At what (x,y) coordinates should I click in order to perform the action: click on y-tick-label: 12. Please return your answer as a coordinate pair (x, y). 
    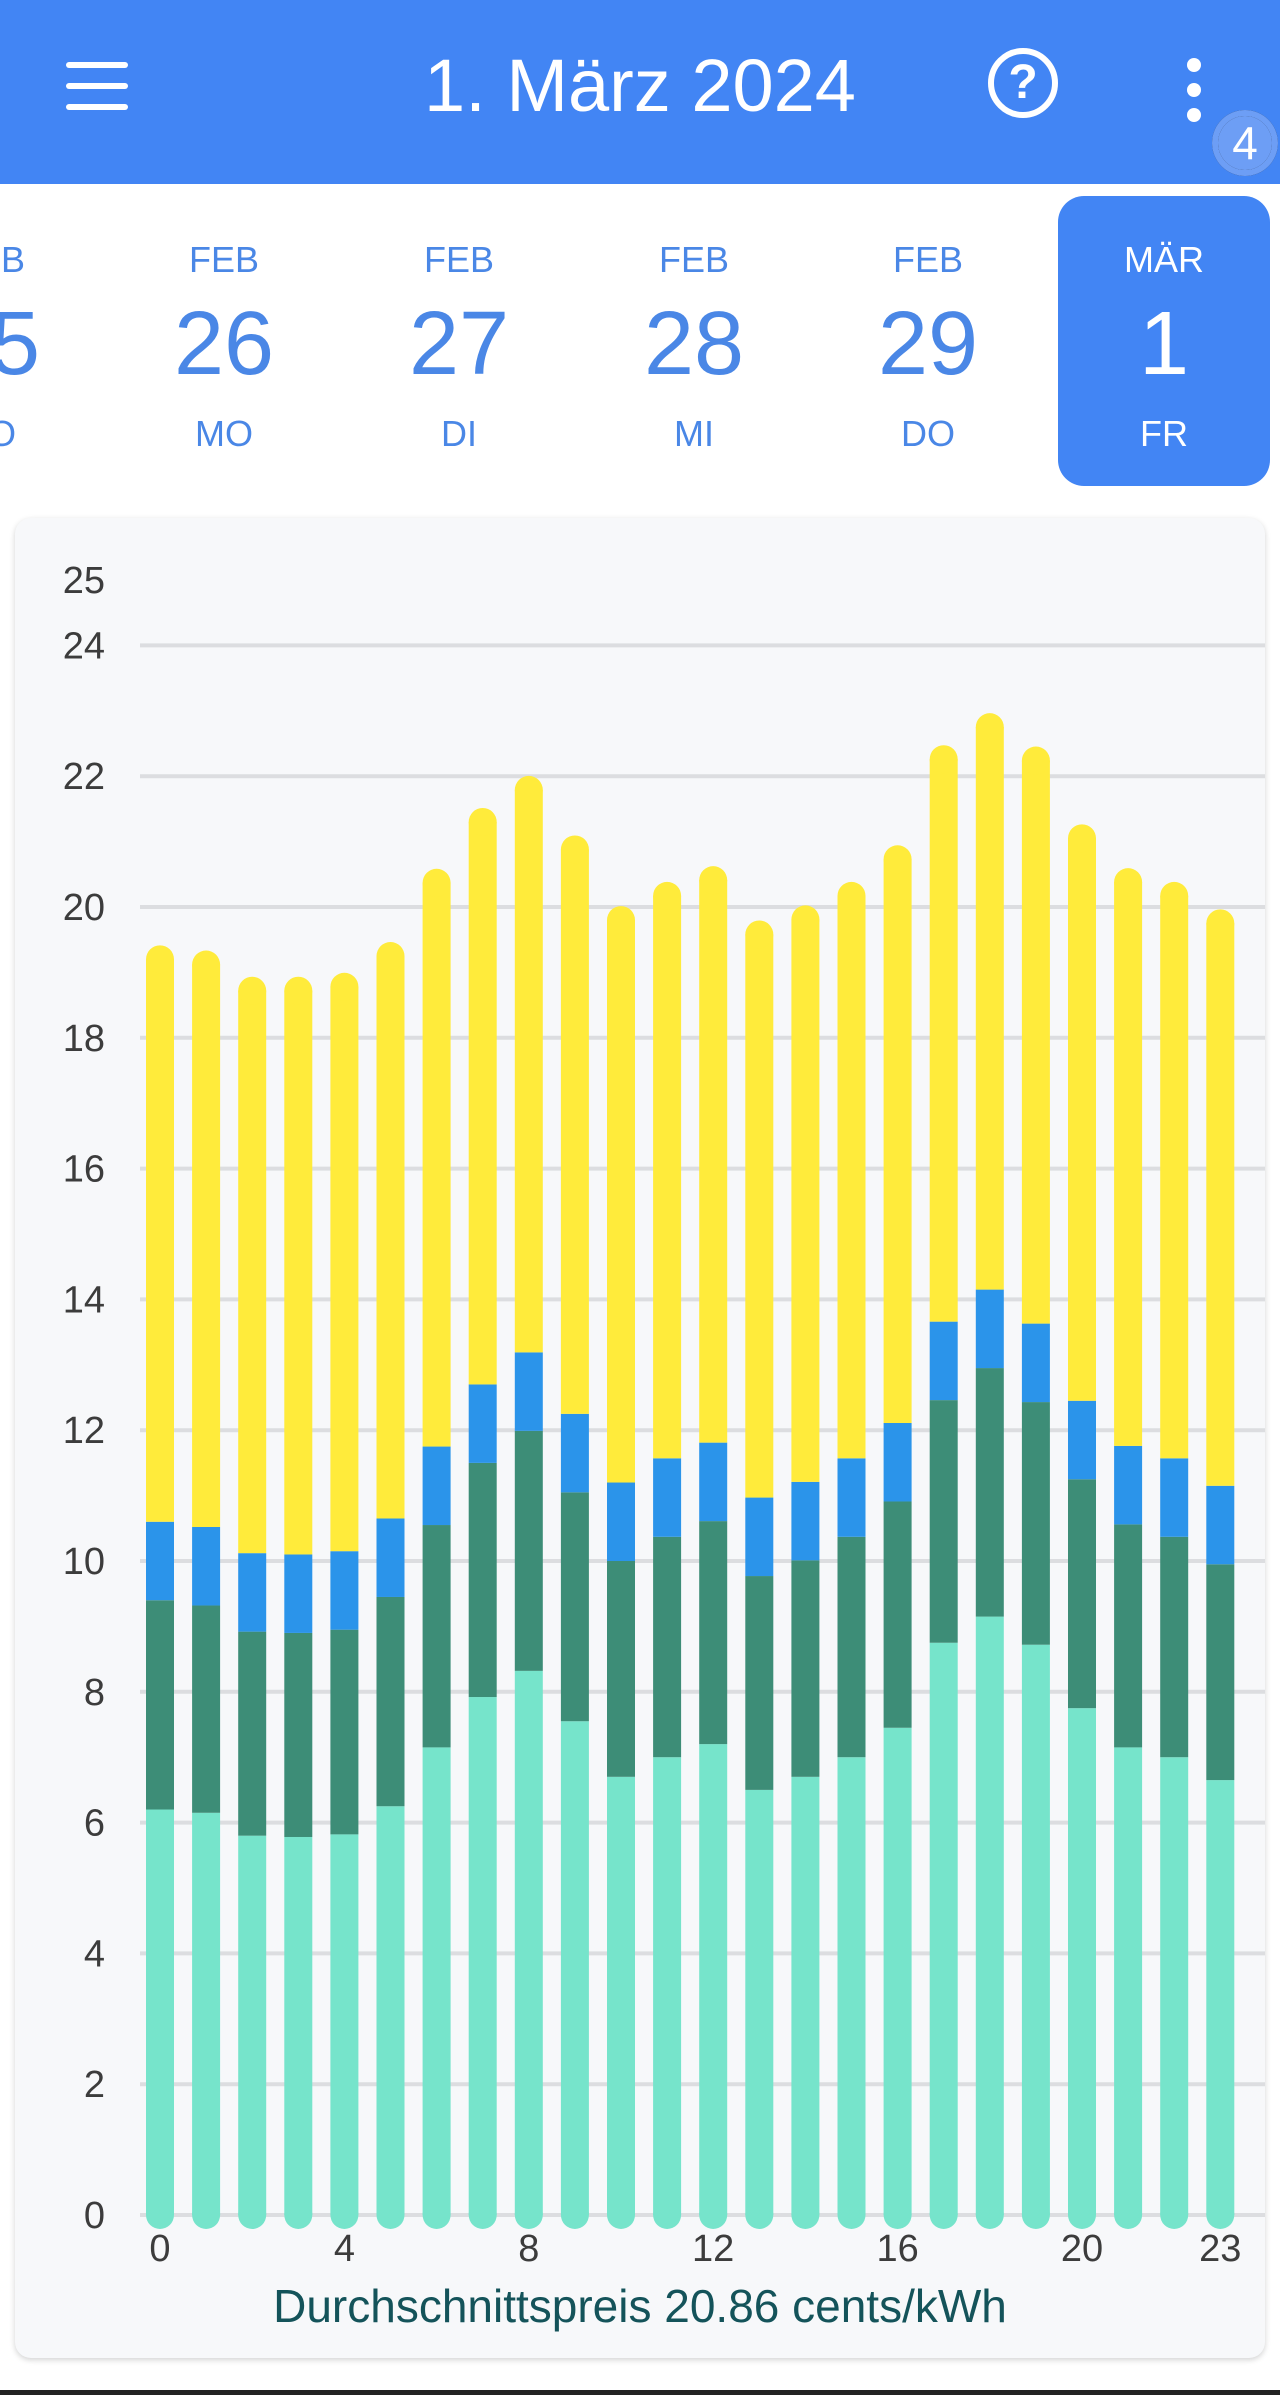
    Looking at the image, I should click on (84, 1431).